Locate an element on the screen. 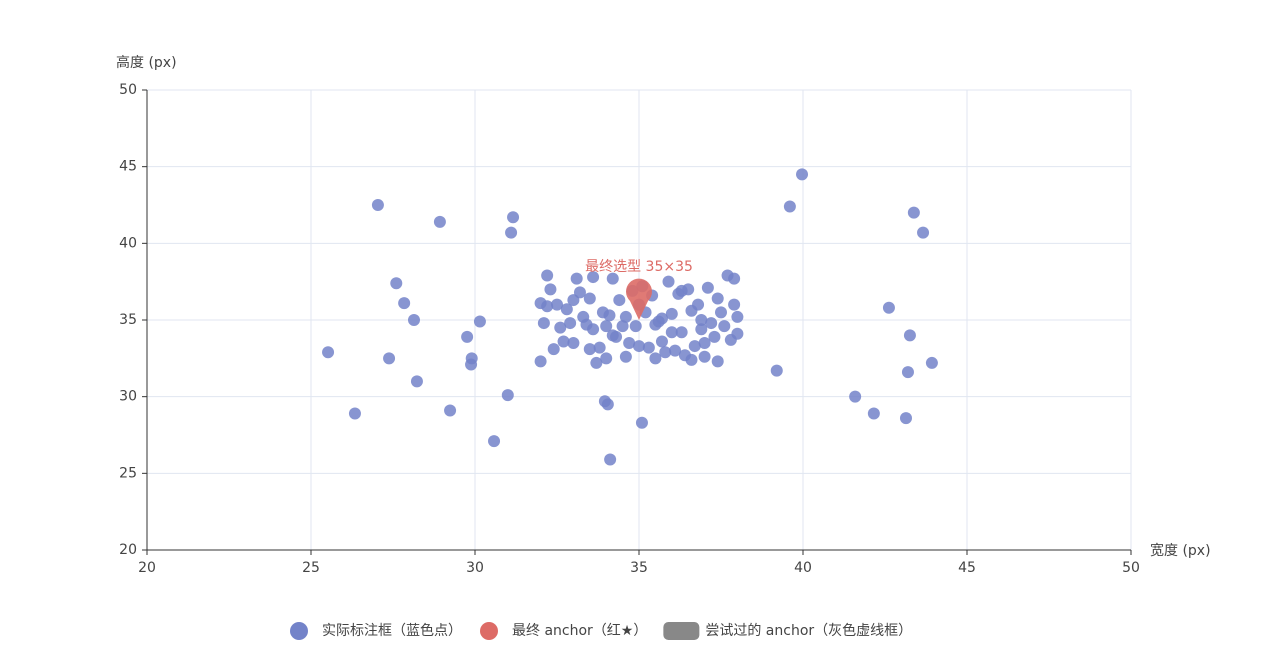 The image size is (1280, 661). y-tick-label: 35 is located at coordinates (128, 320).